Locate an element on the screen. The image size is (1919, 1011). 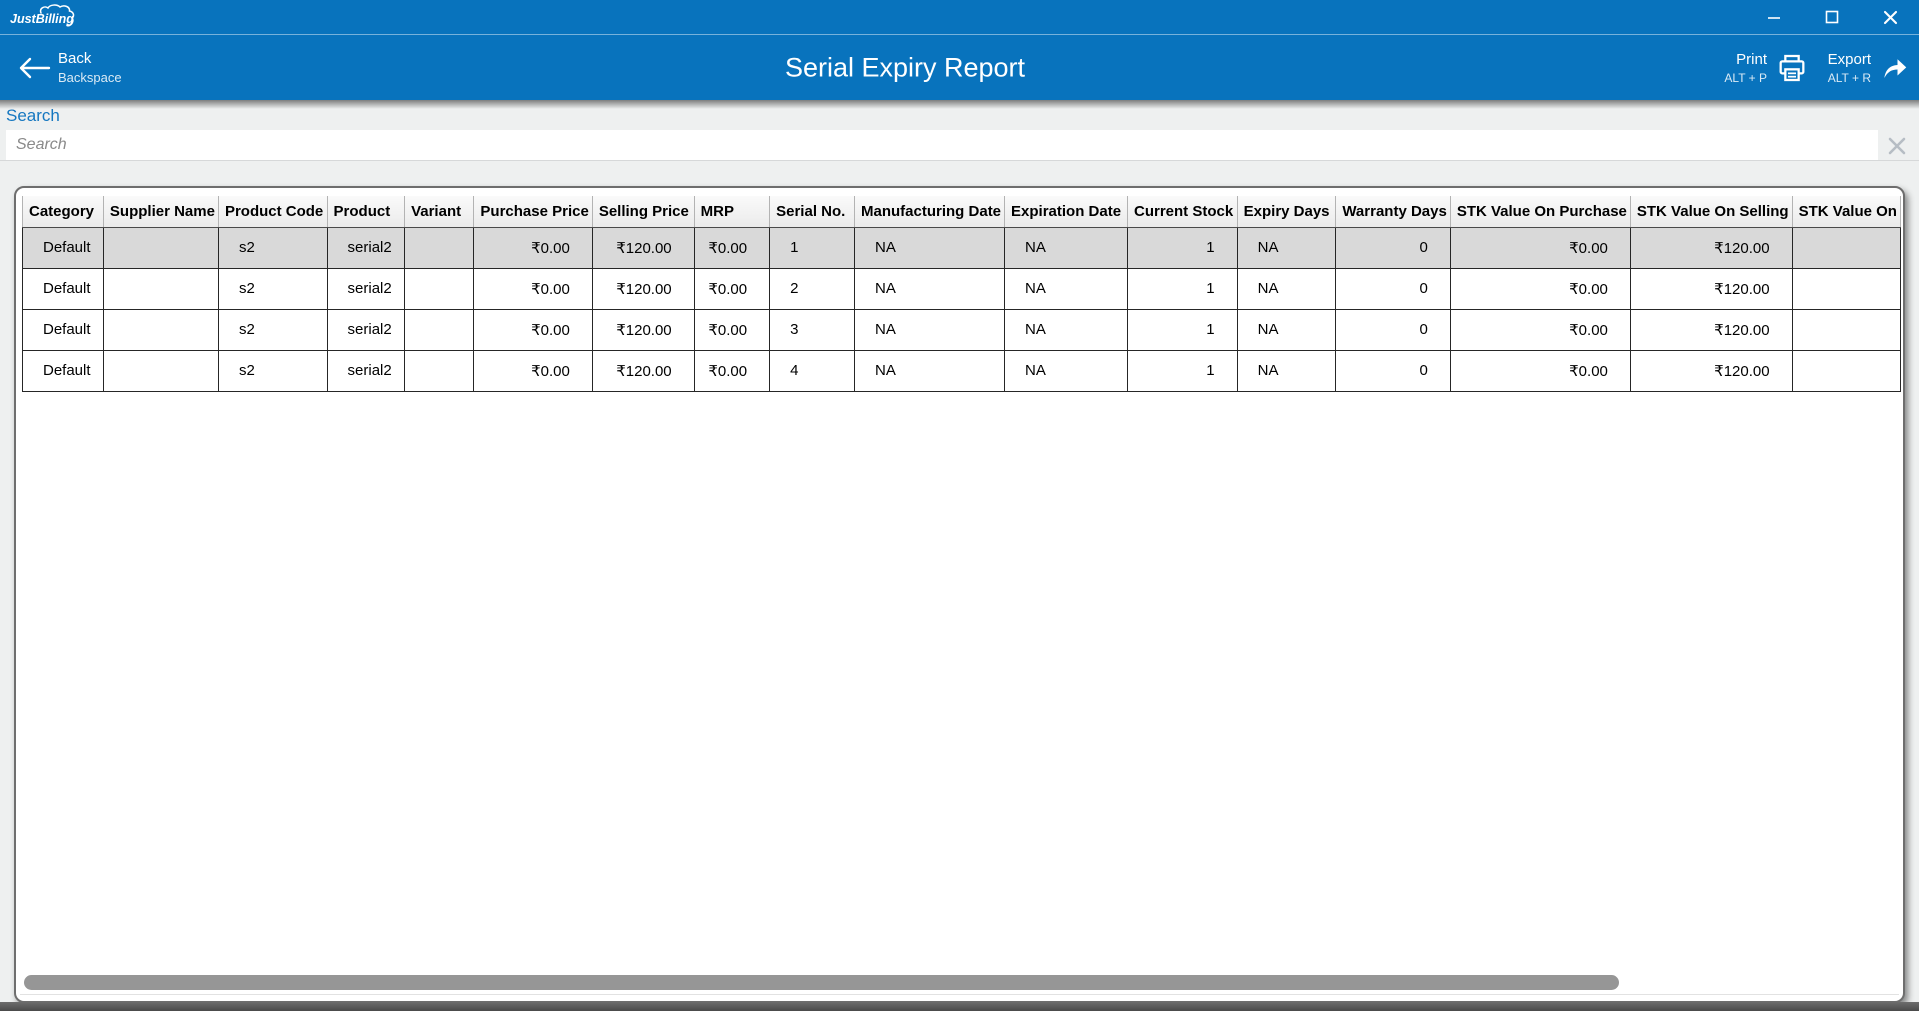
column-header-stk-value-on-selling: STK Value On Selling is located at coordinates (1711, 212).